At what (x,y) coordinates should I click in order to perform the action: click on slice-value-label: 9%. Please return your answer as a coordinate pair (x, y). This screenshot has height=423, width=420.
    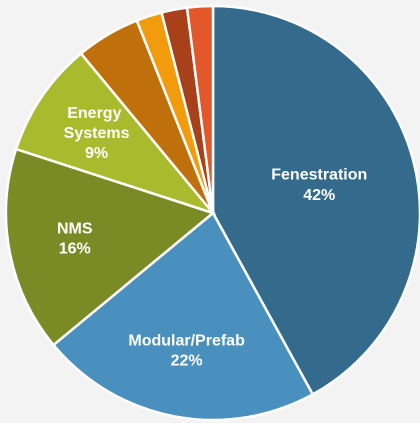
    Looking at the image, I should click on (96, 153).